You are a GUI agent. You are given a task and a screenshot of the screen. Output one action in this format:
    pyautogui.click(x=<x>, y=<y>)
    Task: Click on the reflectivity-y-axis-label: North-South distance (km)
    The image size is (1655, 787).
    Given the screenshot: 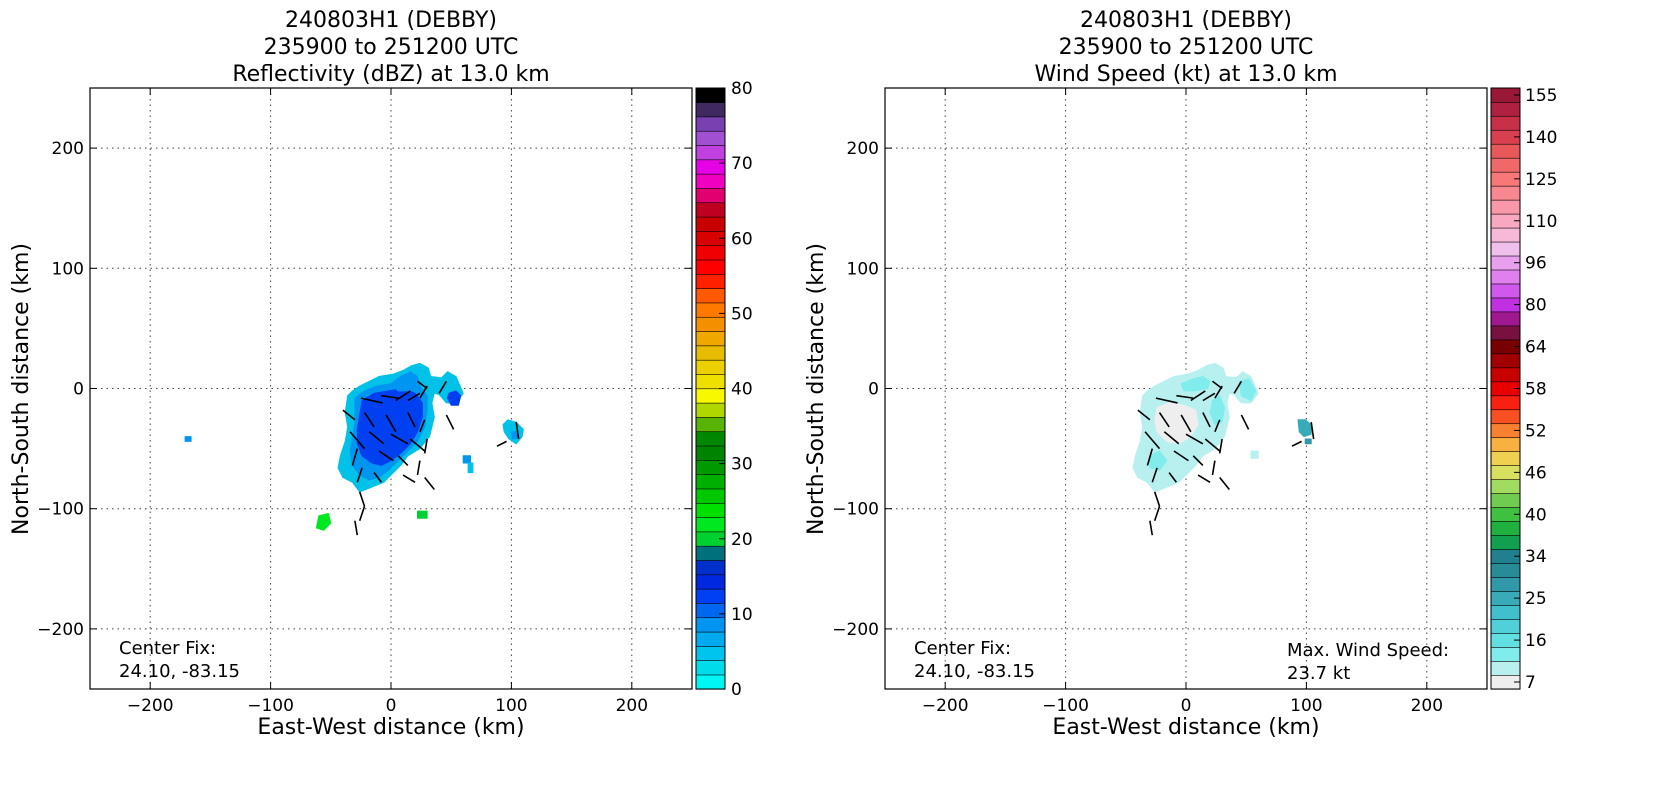 What is the action you would take?
    pyautogui.click(x=21, y=389)
    